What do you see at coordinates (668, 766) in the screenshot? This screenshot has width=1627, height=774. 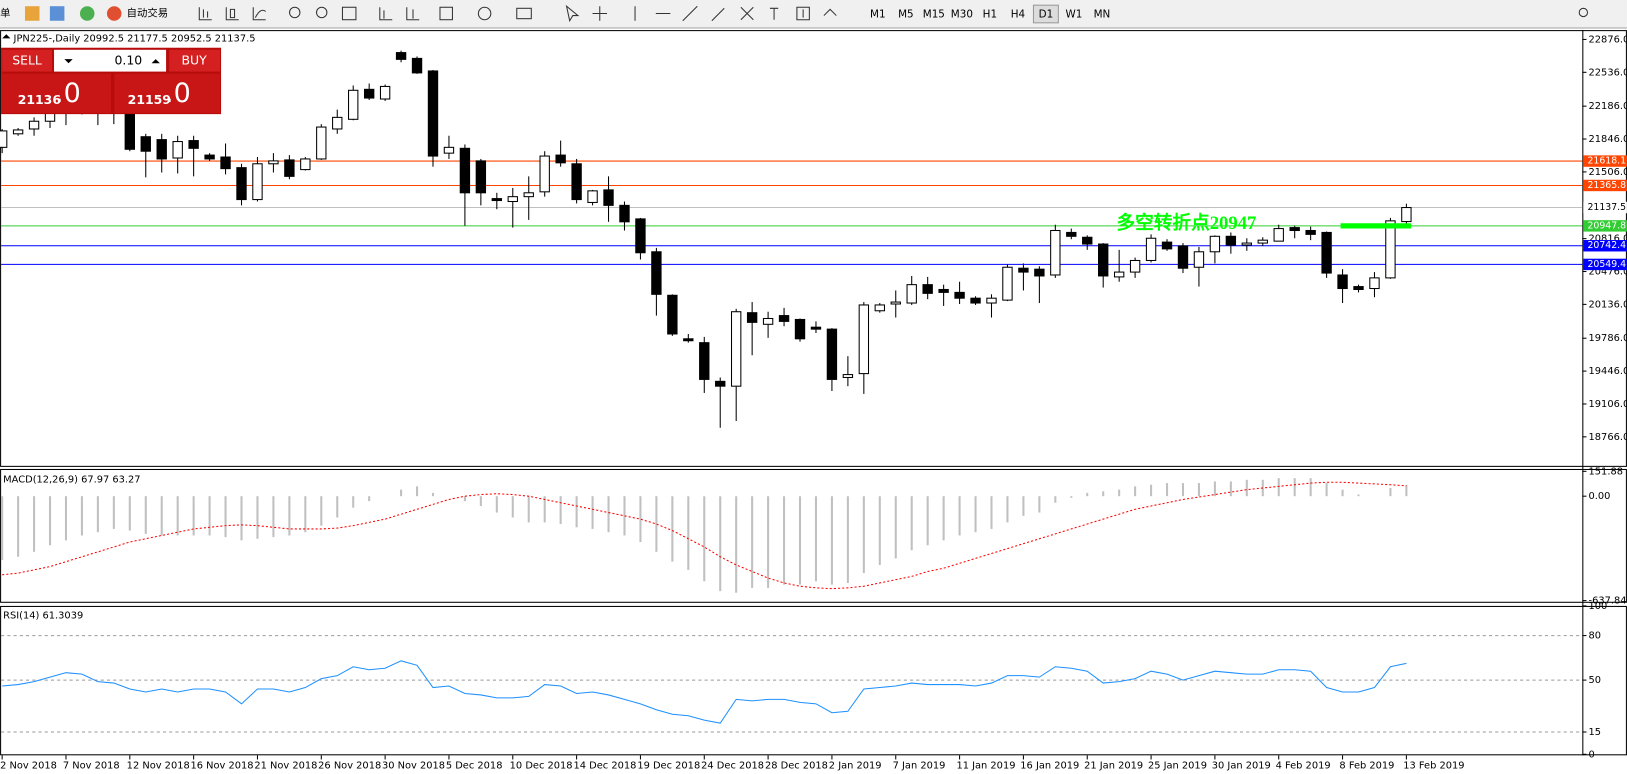 I see `x-tick-label: 19 Dec 2018` at bounding box center [668, 766].